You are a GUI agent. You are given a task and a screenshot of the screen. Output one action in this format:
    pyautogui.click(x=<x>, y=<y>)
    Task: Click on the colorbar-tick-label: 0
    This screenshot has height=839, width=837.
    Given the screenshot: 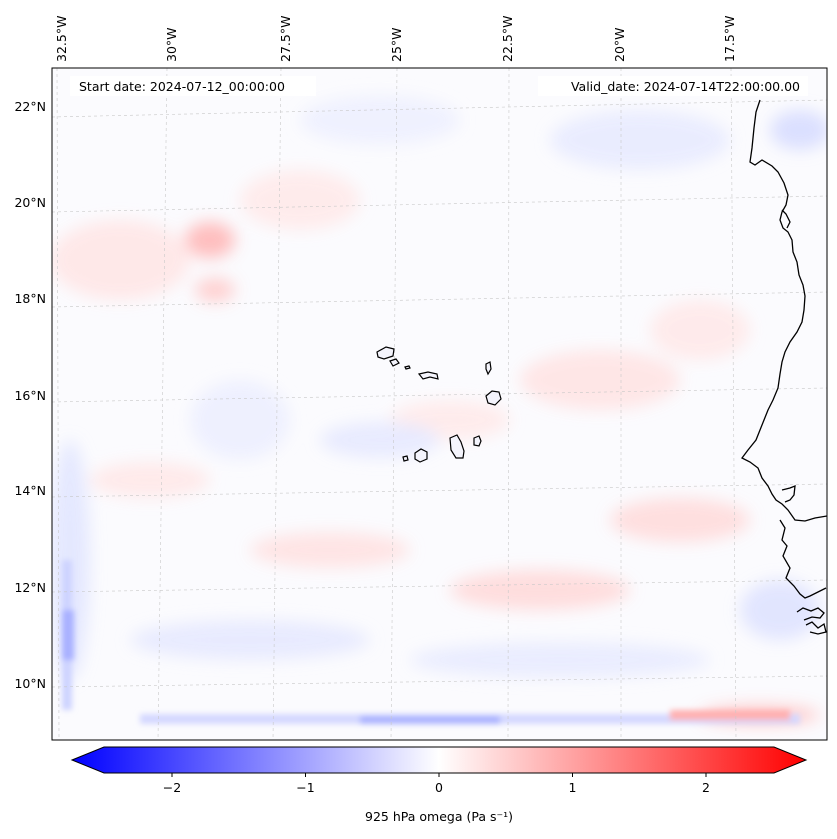 What is the action you would take?
    pyautogui.click(x=439, y=787)
    